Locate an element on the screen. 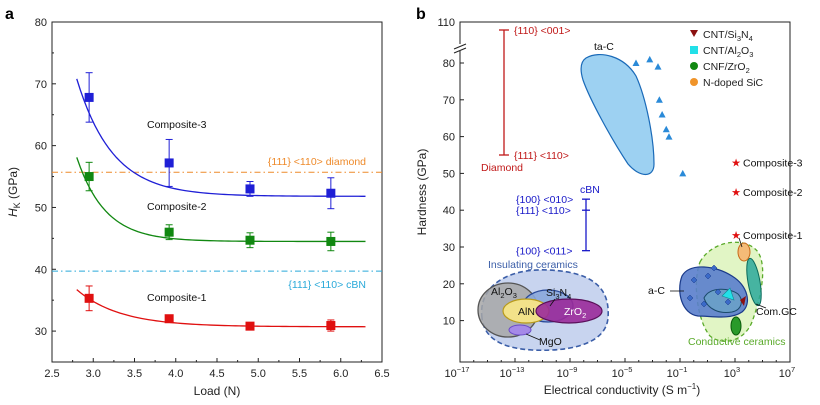 The image size is (820, 405). legend-marker-square is located at coordinates (694, 50).